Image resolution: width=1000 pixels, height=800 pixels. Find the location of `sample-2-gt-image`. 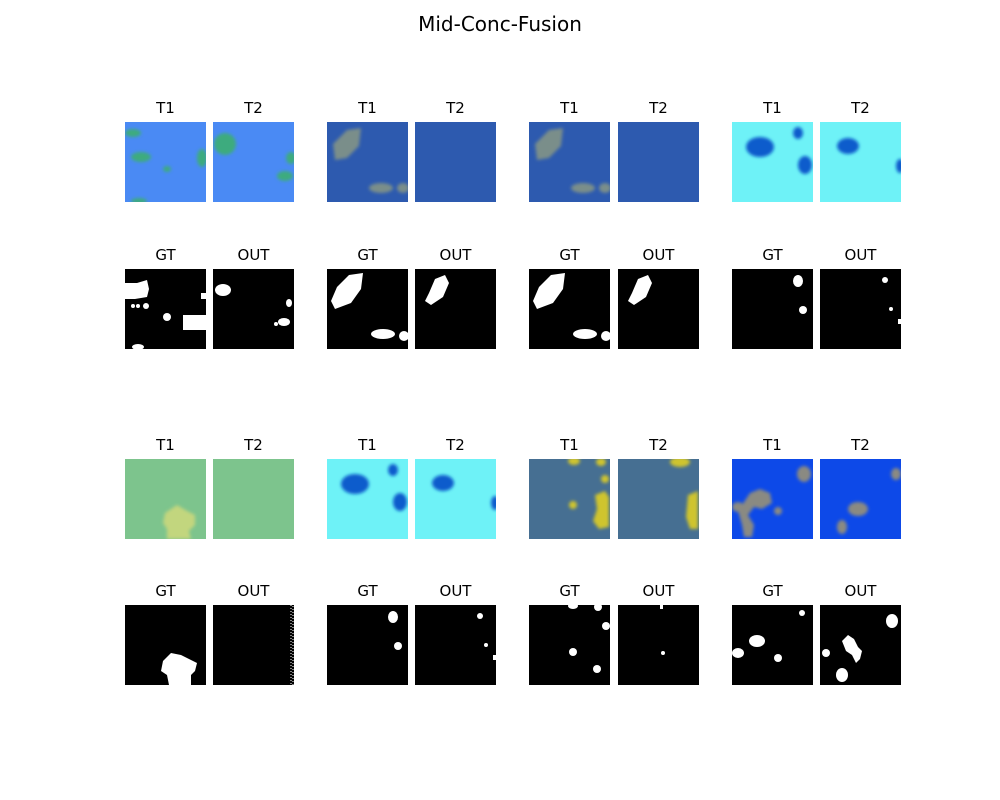

sample-2-gt-image is located at coordinates (367, 309).